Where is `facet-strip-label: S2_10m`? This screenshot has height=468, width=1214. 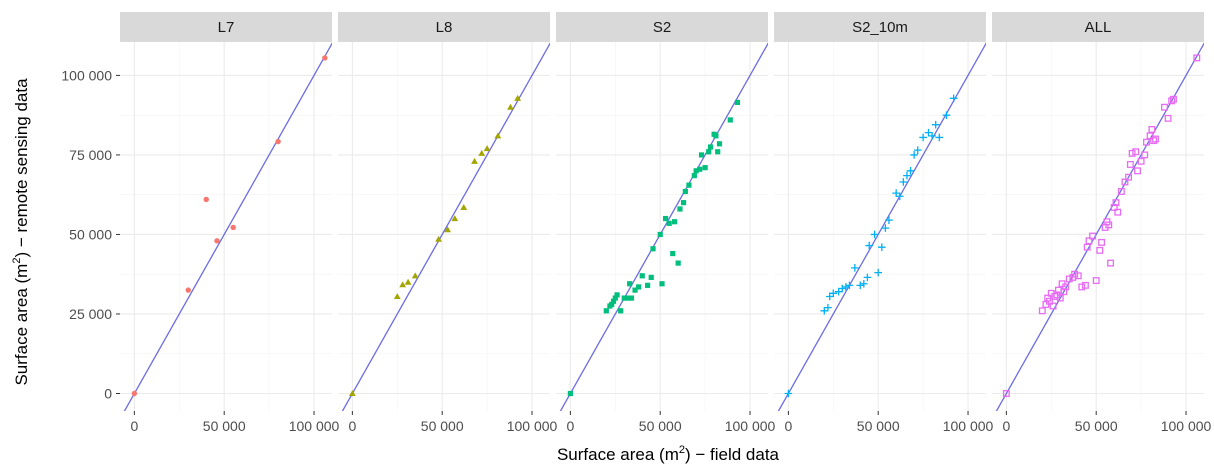
facet-strip-label: S2_10m is located at coordinates (880, 27).